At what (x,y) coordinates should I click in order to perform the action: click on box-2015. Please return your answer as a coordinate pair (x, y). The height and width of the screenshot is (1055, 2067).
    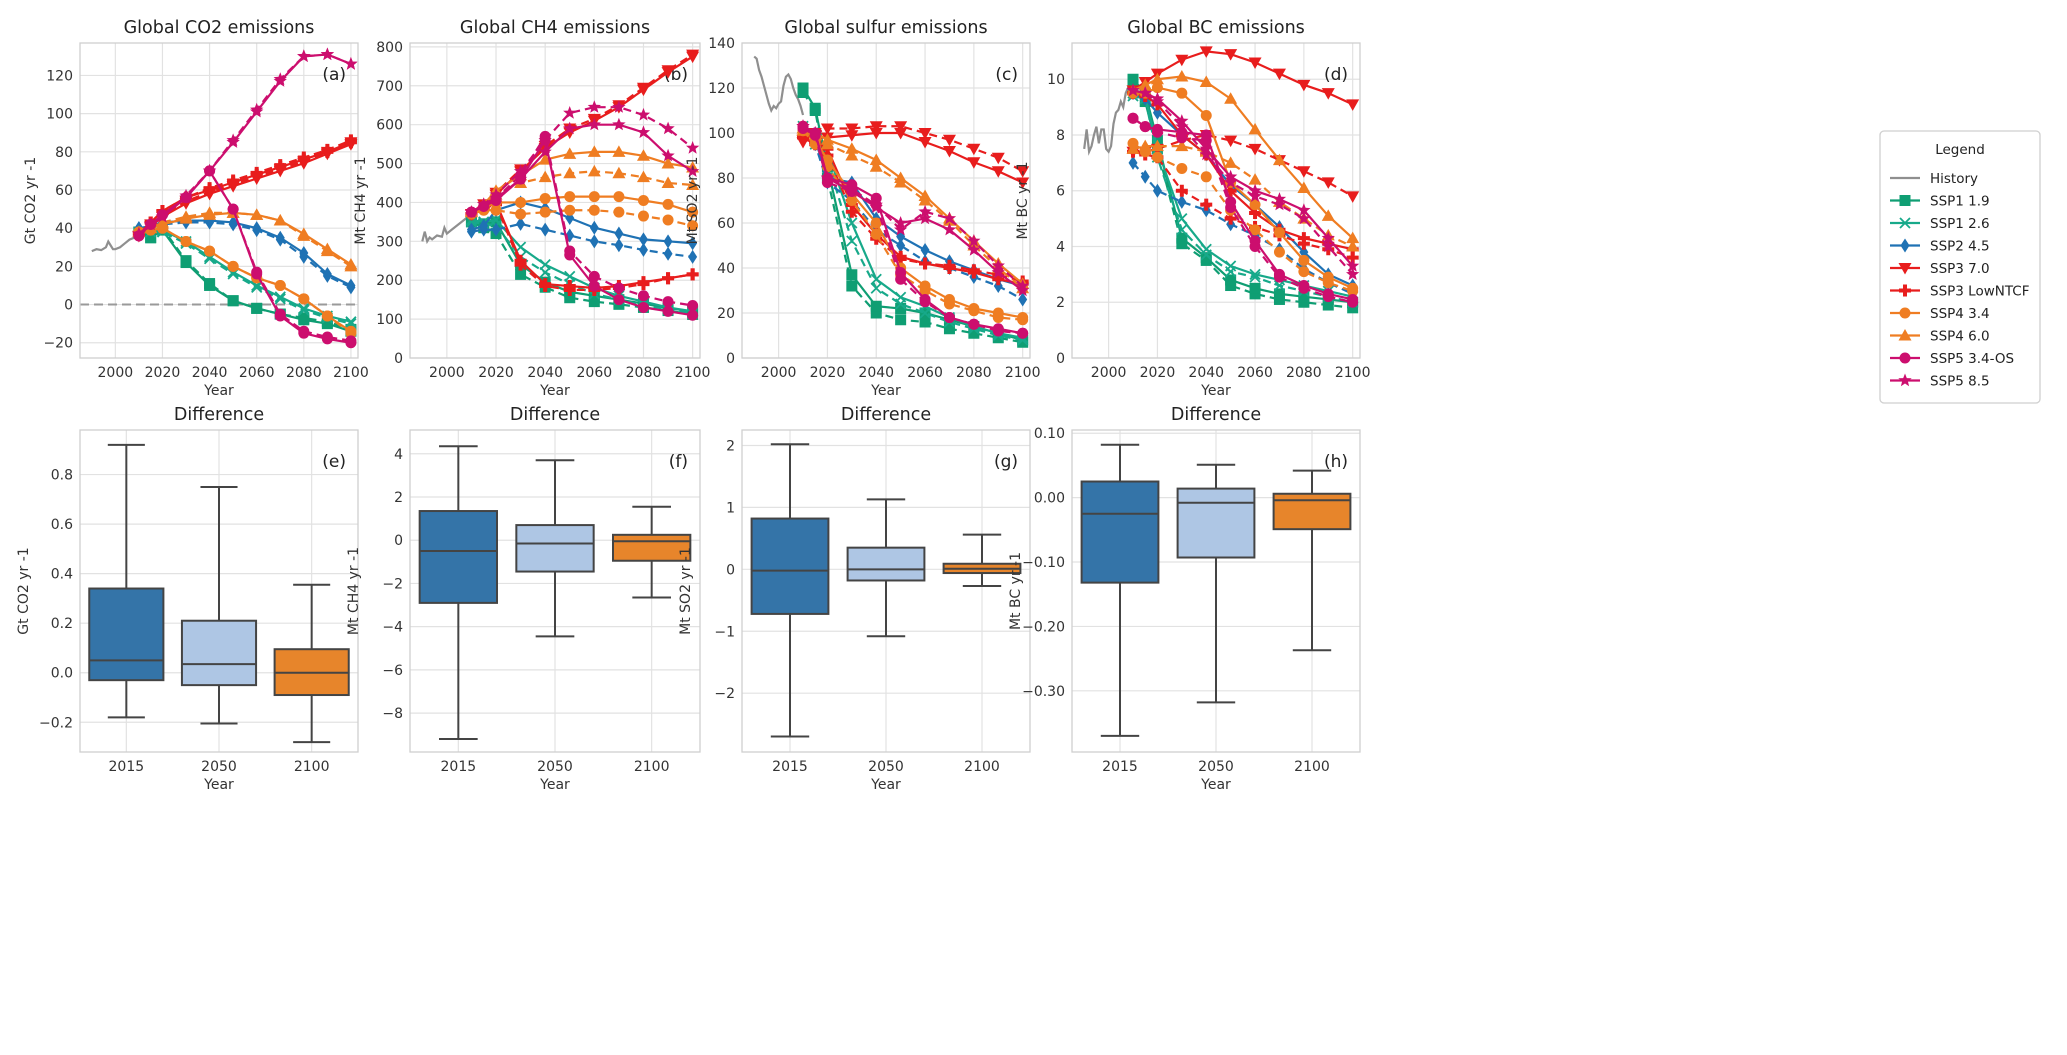
    Looking at the image, I should click on (790, 590).